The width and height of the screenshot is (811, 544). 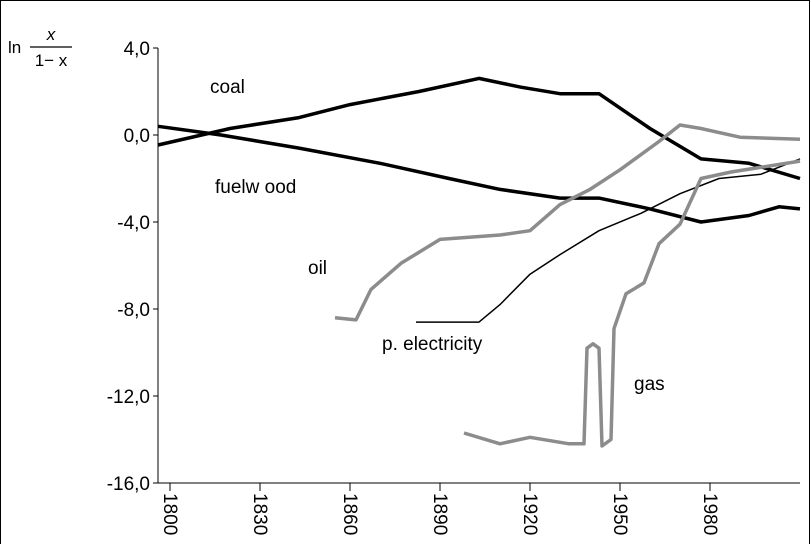 I want to click on y-tick-label: 0,0, so click(x=137, y=136).